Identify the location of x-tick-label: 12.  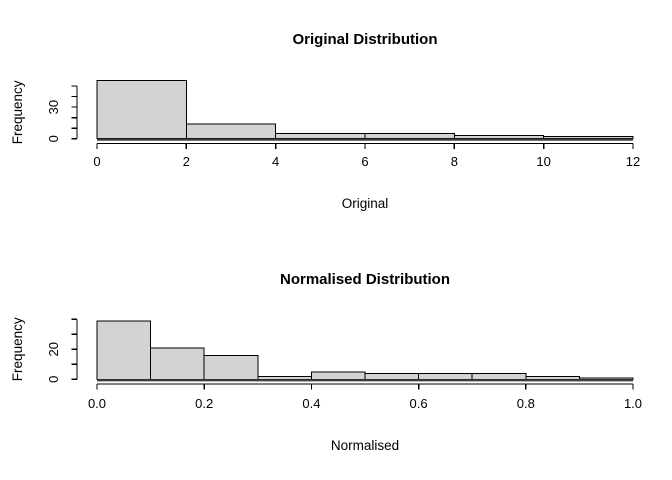
(633, 161).